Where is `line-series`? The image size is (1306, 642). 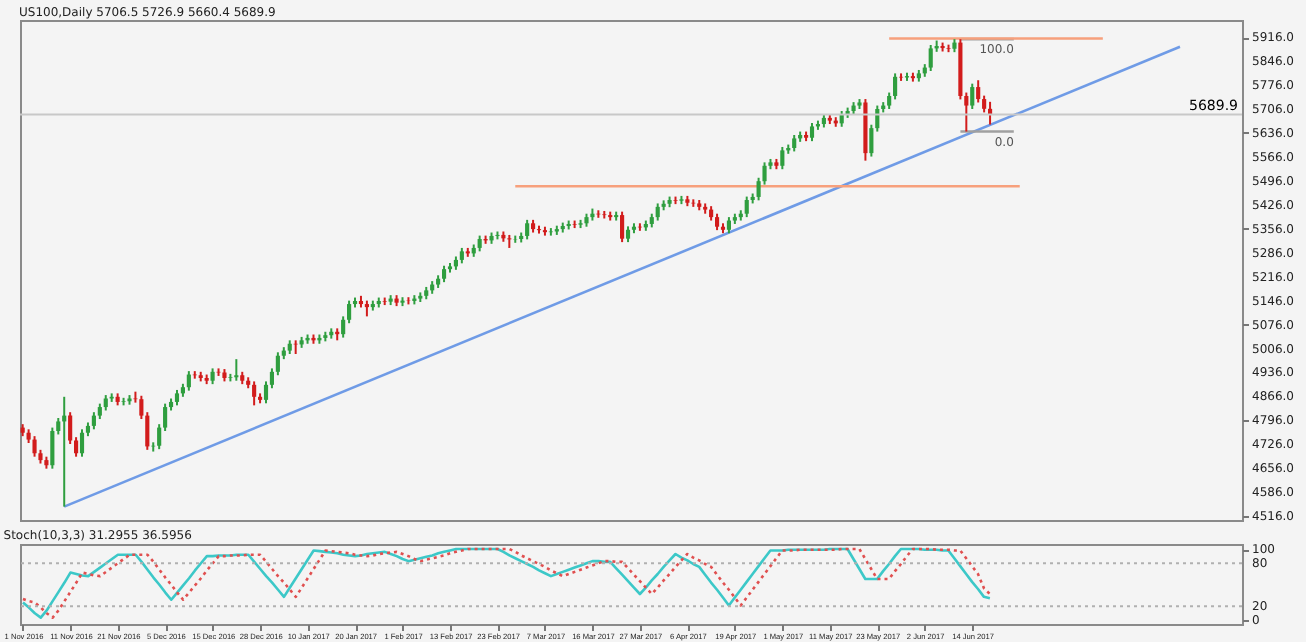 line-series is located at coordinates (506, 583).